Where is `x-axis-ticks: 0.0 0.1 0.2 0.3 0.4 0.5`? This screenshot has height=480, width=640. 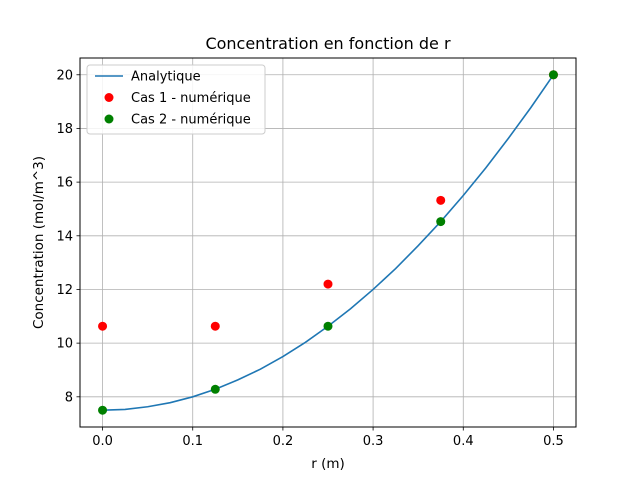
x-axis-ticks: 0.0 0.1 0.2 0.3 0.4 0.5 is located at coordinates (328, 438).